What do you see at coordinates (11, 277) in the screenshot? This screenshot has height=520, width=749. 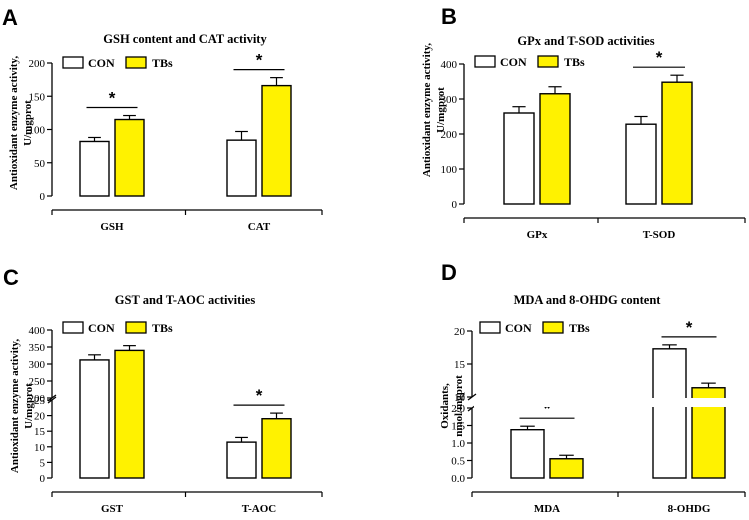 I see `panel-letter: C` at bounding box center [11, 277].